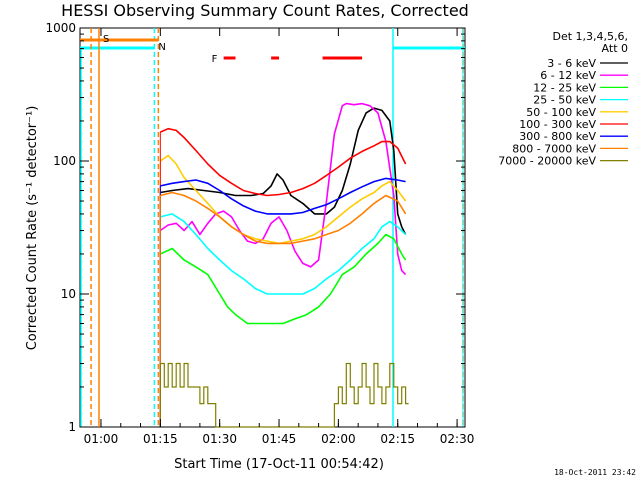 This screenshot has height=480, width=640. Describe the element at coordinates (615, 48) in the screenshot. I see `legend-title-line-2: Att 0` at that location.